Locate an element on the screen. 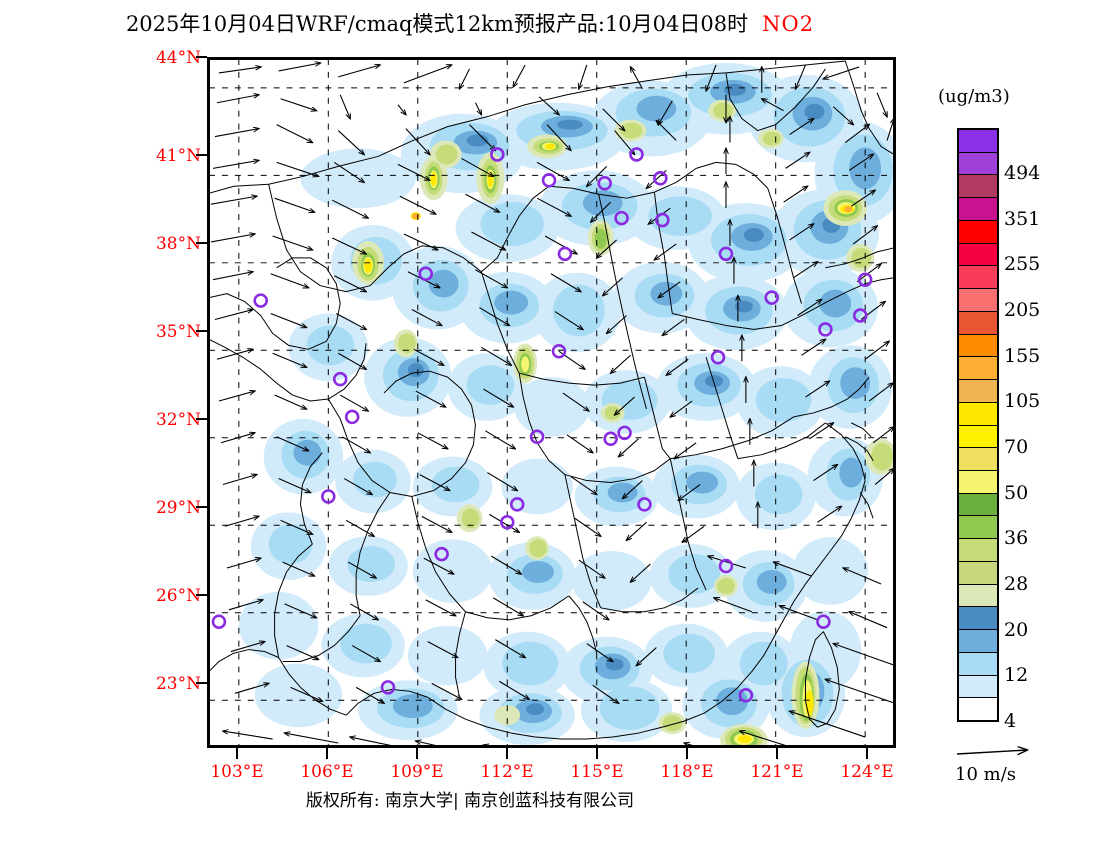  title-text: 2025年10月04日WRF/cmaq模式12km预报产品:10月04日08时 is located at coordinates (437, 24).